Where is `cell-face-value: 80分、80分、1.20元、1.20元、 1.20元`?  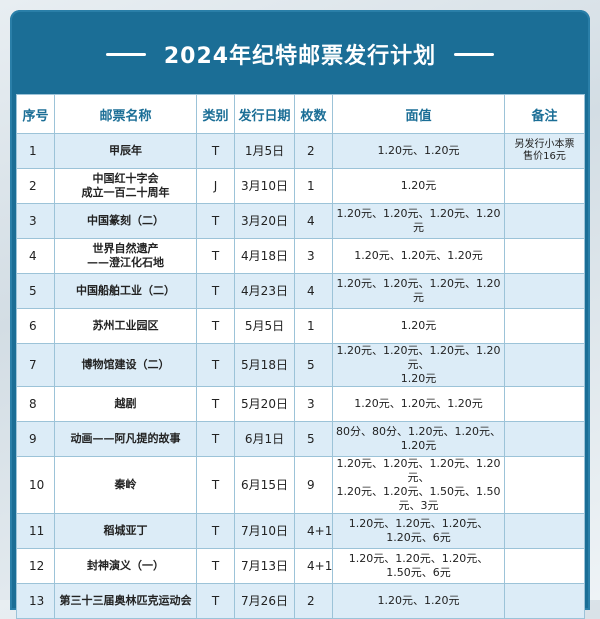
cell-face-value: 80分、80分、1.20元、1.20元、 1.20元 is located at coordinates (418, 439).